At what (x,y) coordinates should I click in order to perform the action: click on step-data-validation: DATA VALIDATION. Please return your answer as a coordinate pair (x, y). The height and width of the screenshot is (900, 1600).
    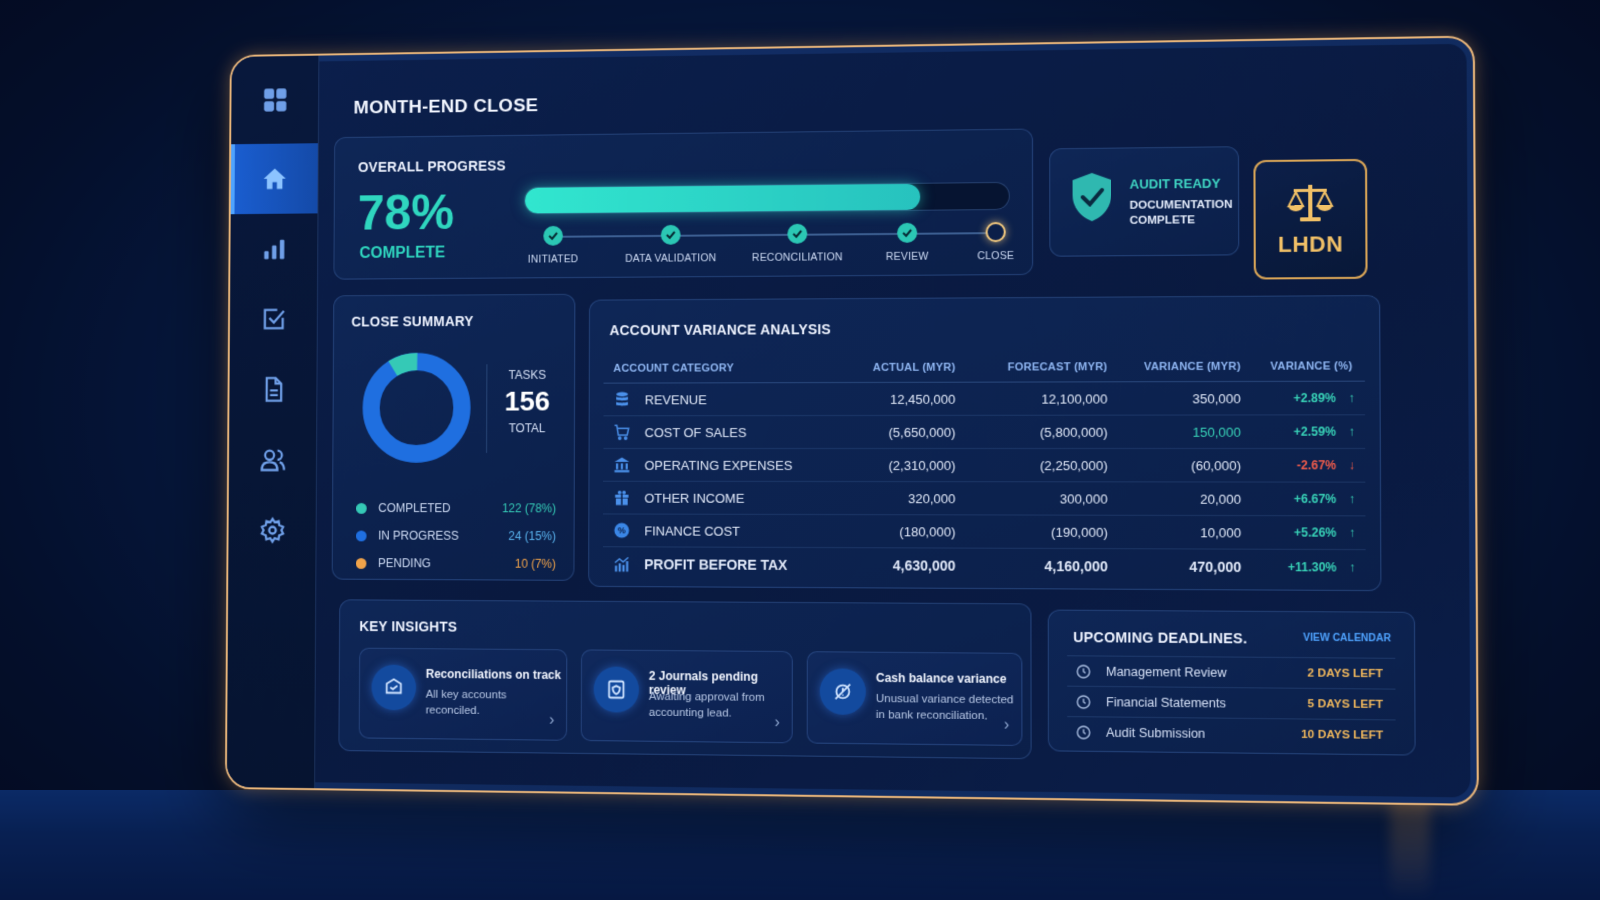
    Looking at the image, I should click on (671, 244).